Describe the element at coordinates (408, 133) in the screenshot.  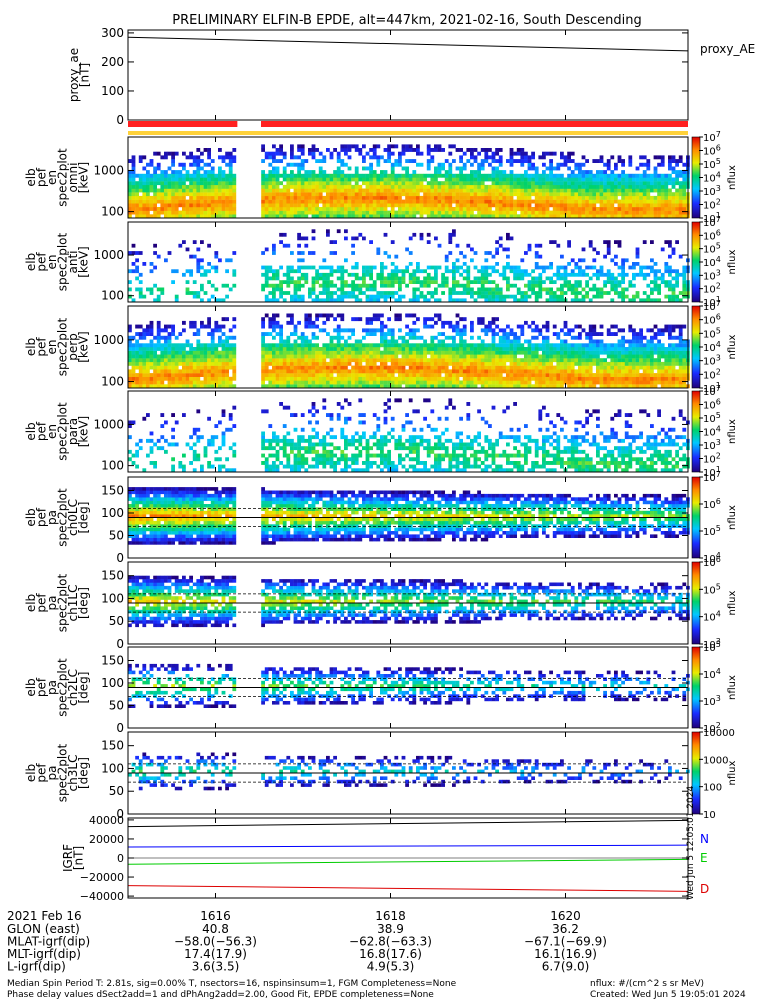
I see `slow-survey-bar` at that location.